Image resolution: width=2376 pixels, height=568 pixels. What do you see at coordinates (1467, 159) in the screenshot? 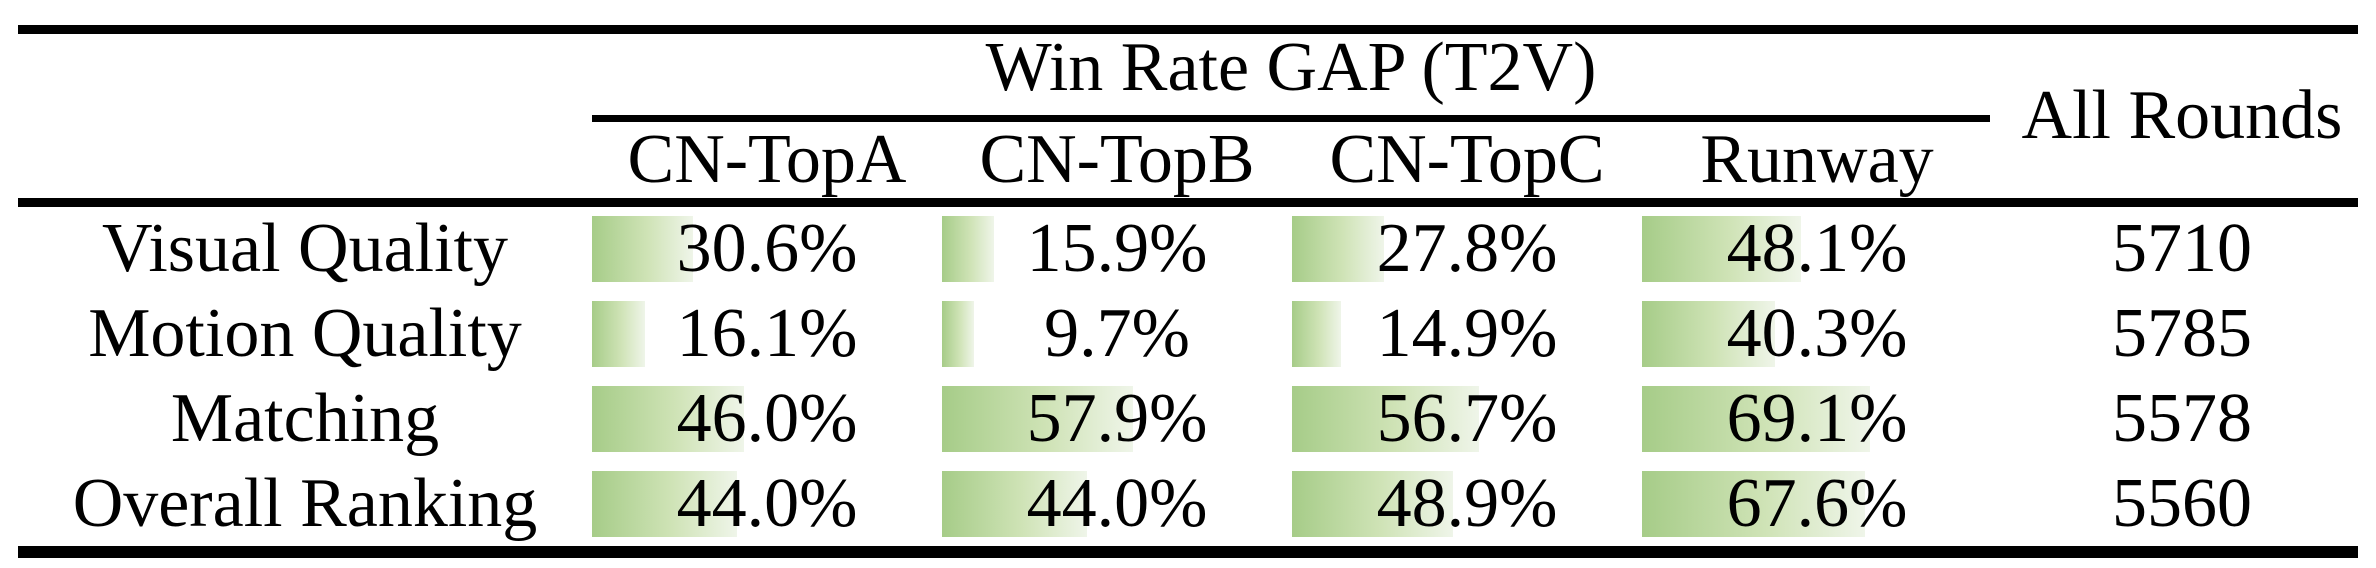
I see `column-header-cn-topc: CN-TopC` at bounding box center [1467, 159].